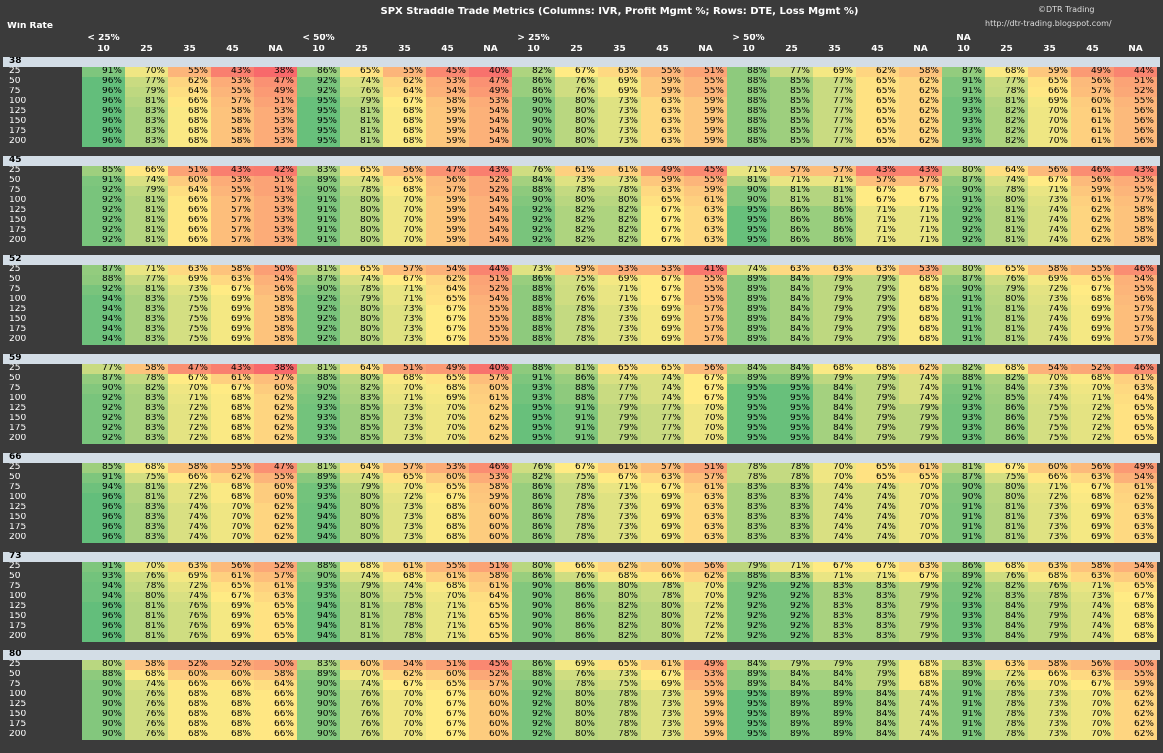 This screenshot has width=1163, height=753. What do you see at coordinates (447, 72) in the screenshot?
I see `win-rate-cell: 45%` at bounding box center [447, 72].